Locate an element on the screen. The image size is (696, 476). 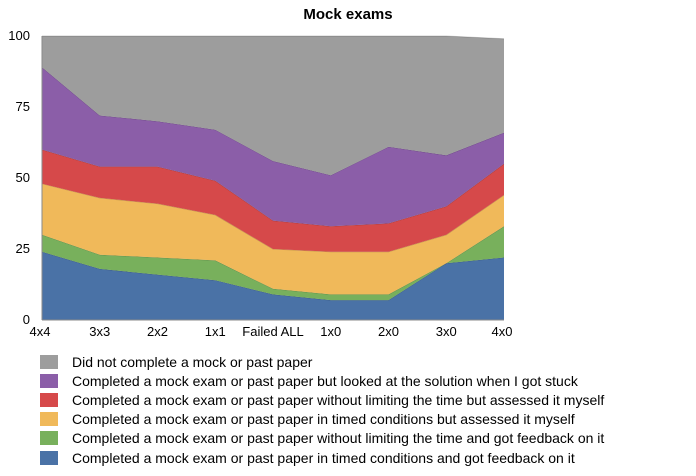
y-tick-label: 75 is located at coordinates (23, 106).